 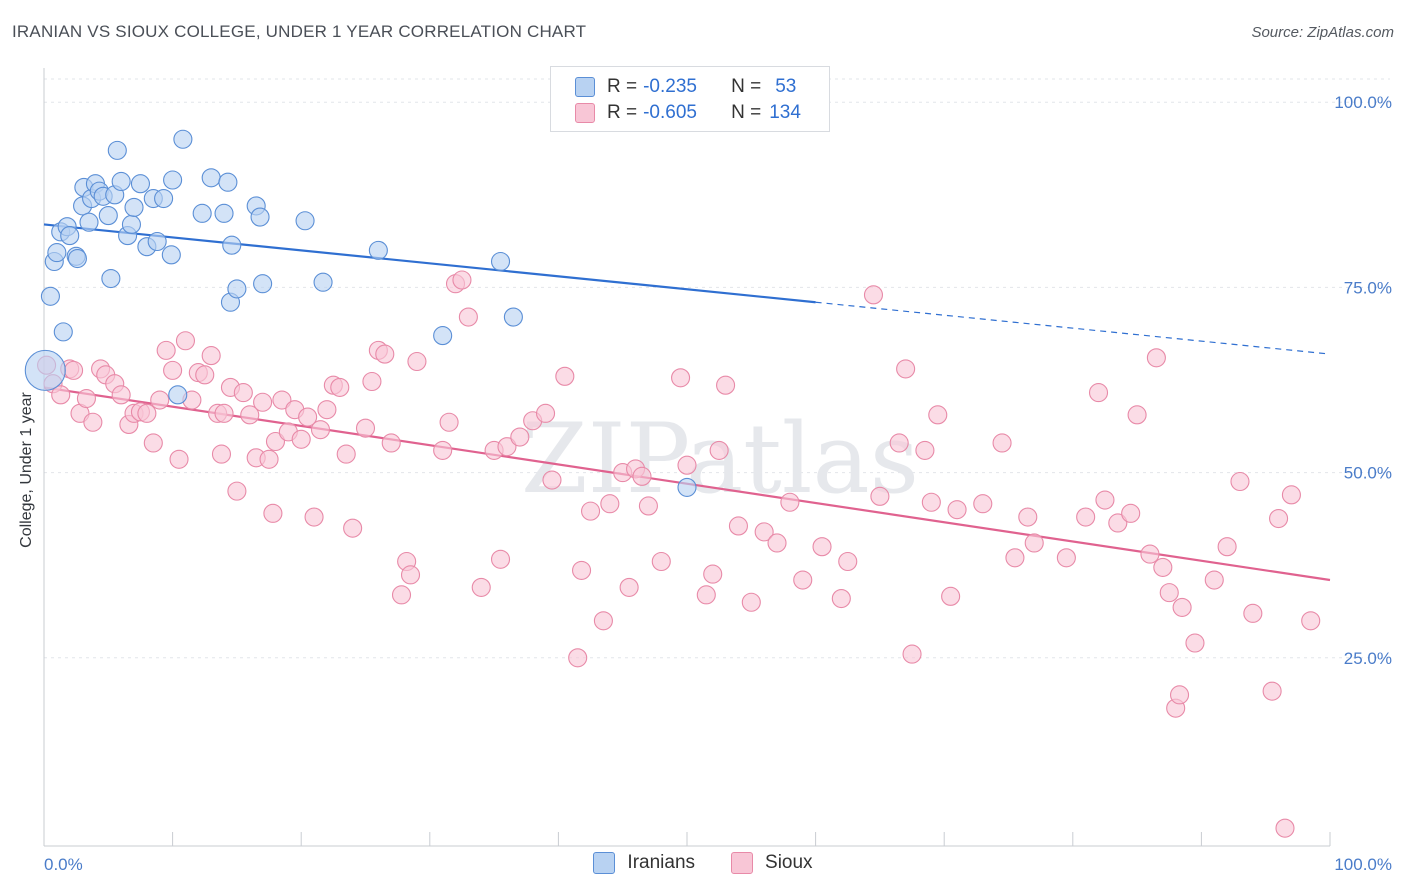 I want to click on x-tick-label: 0.0%, so click(x=63, y=864).